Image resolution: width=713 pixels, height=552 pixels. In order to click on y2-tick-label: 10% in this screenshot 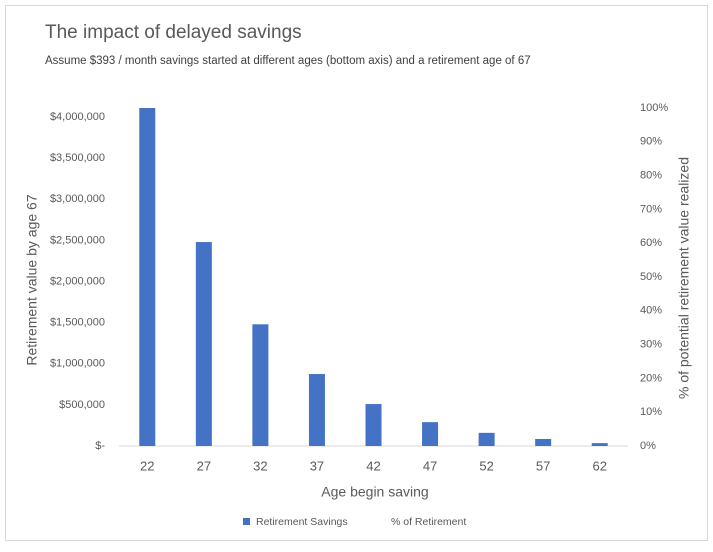, I will do `click(651, 412)`.